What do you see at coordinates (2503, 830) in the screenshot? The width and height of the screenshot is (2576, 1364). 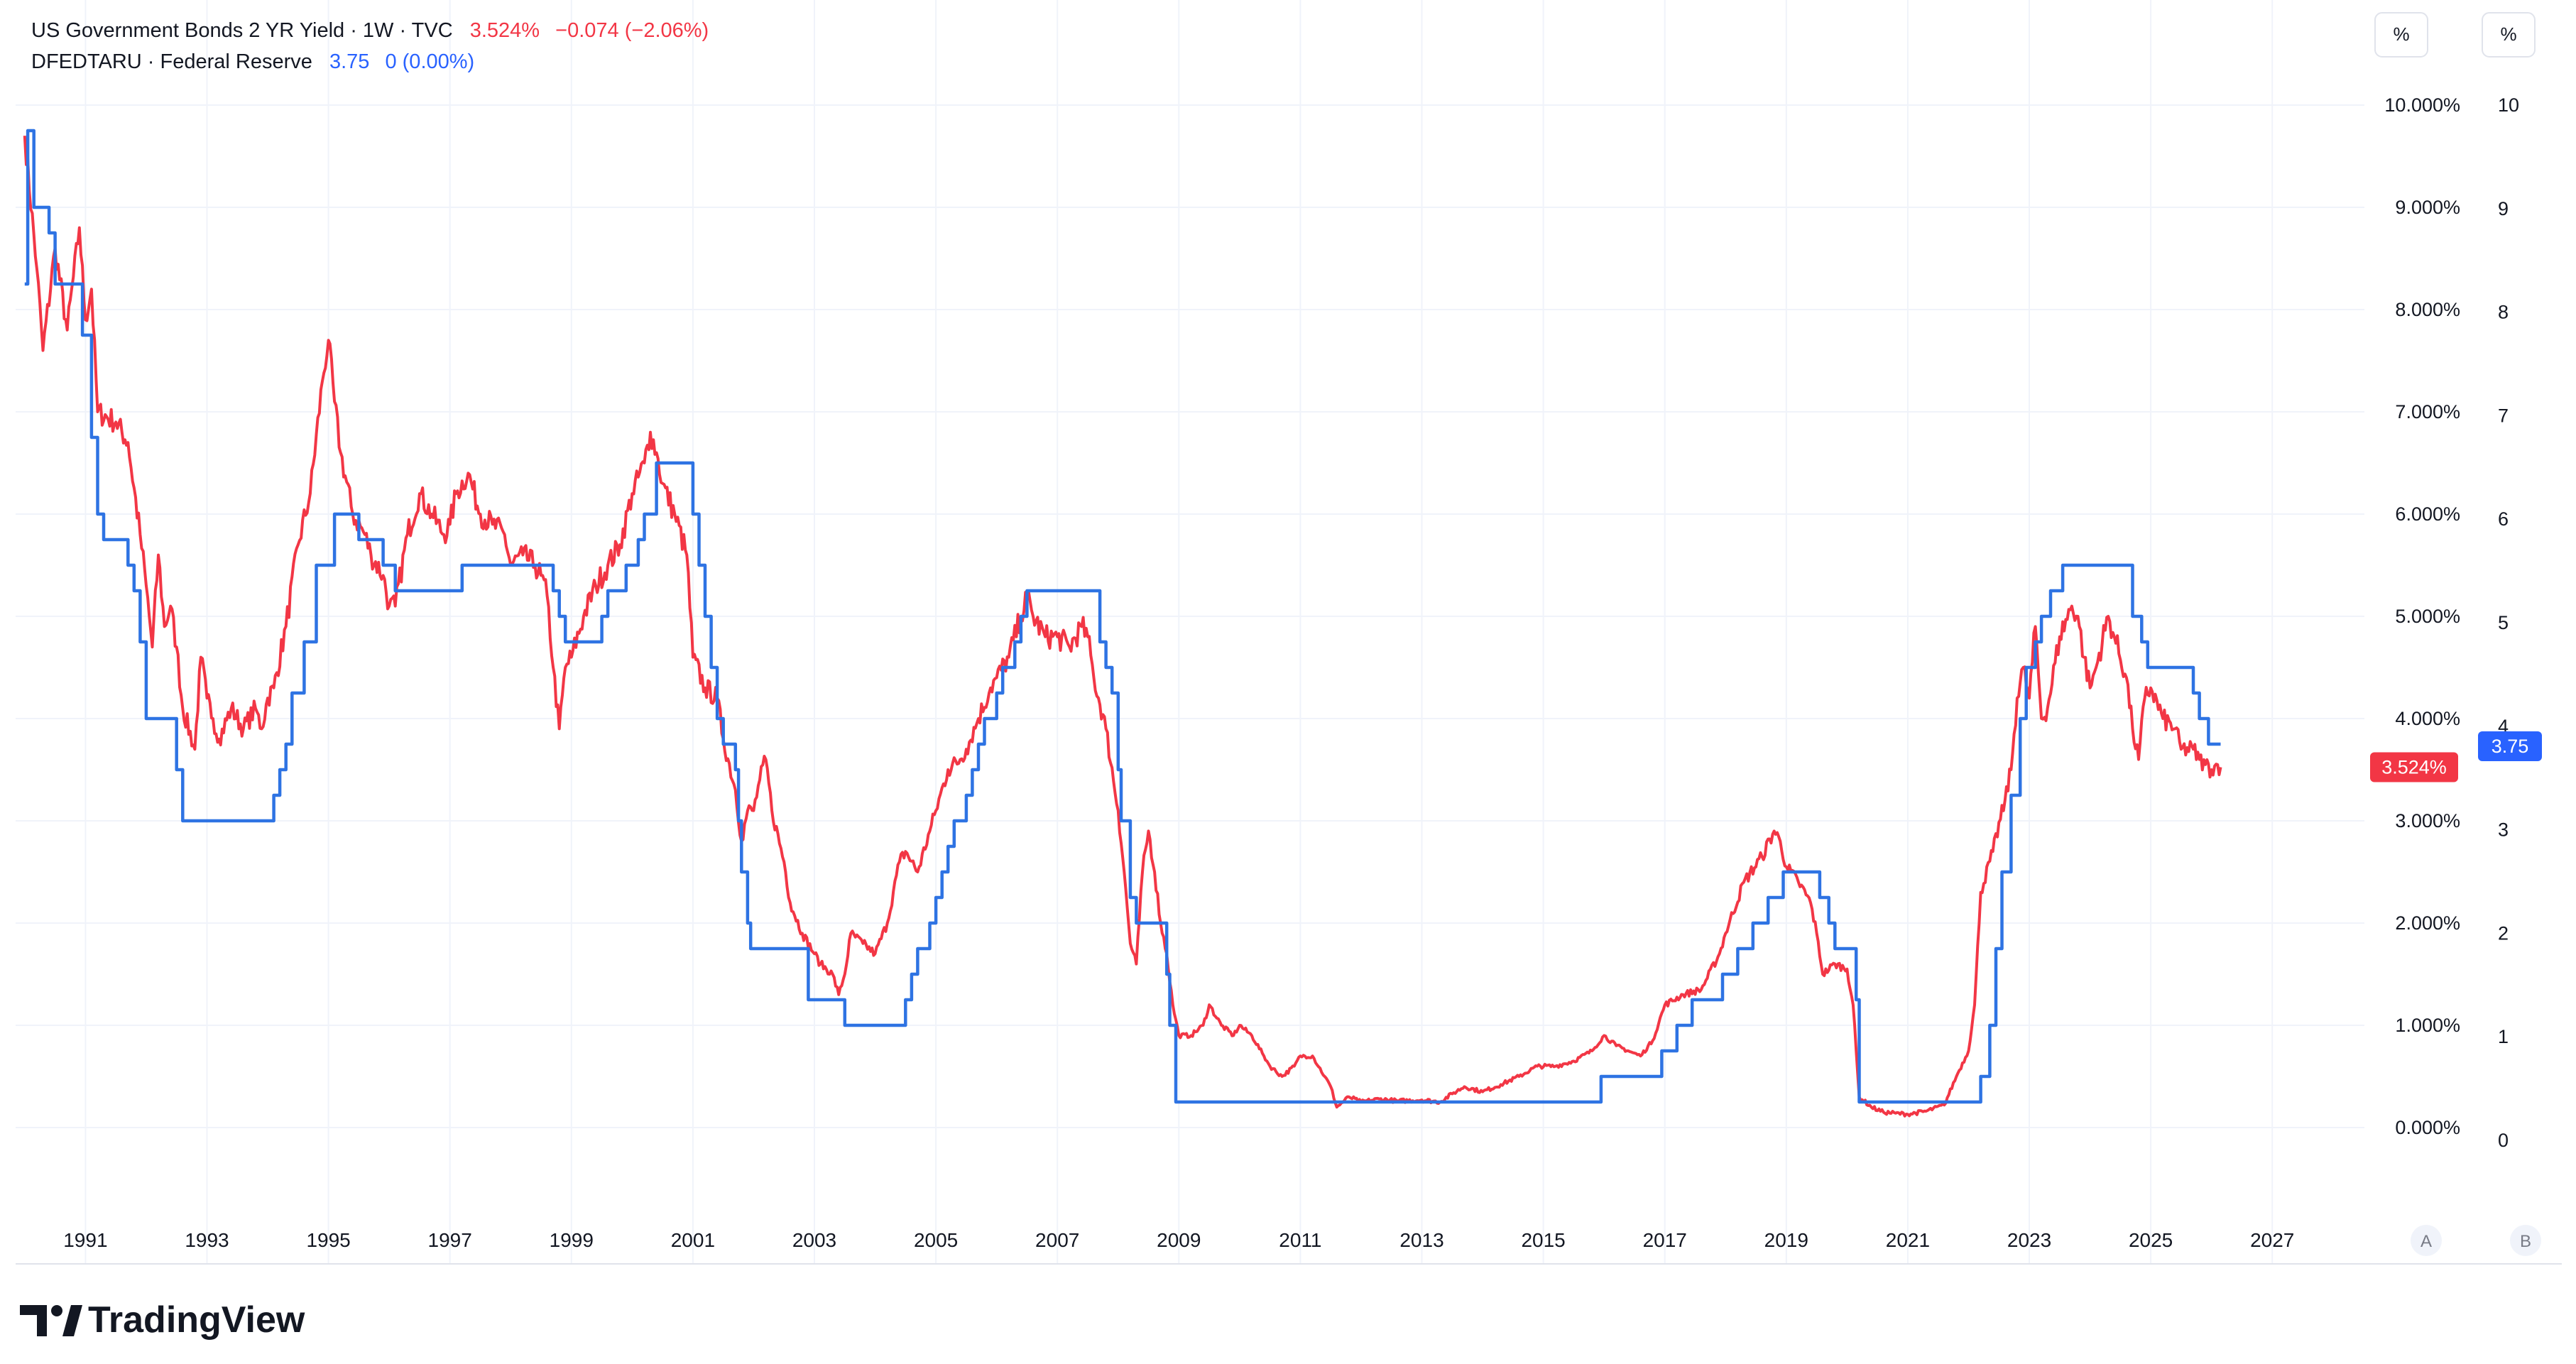 I see `right-axis-tick-label: 3` at bounding box center [2503, 830].